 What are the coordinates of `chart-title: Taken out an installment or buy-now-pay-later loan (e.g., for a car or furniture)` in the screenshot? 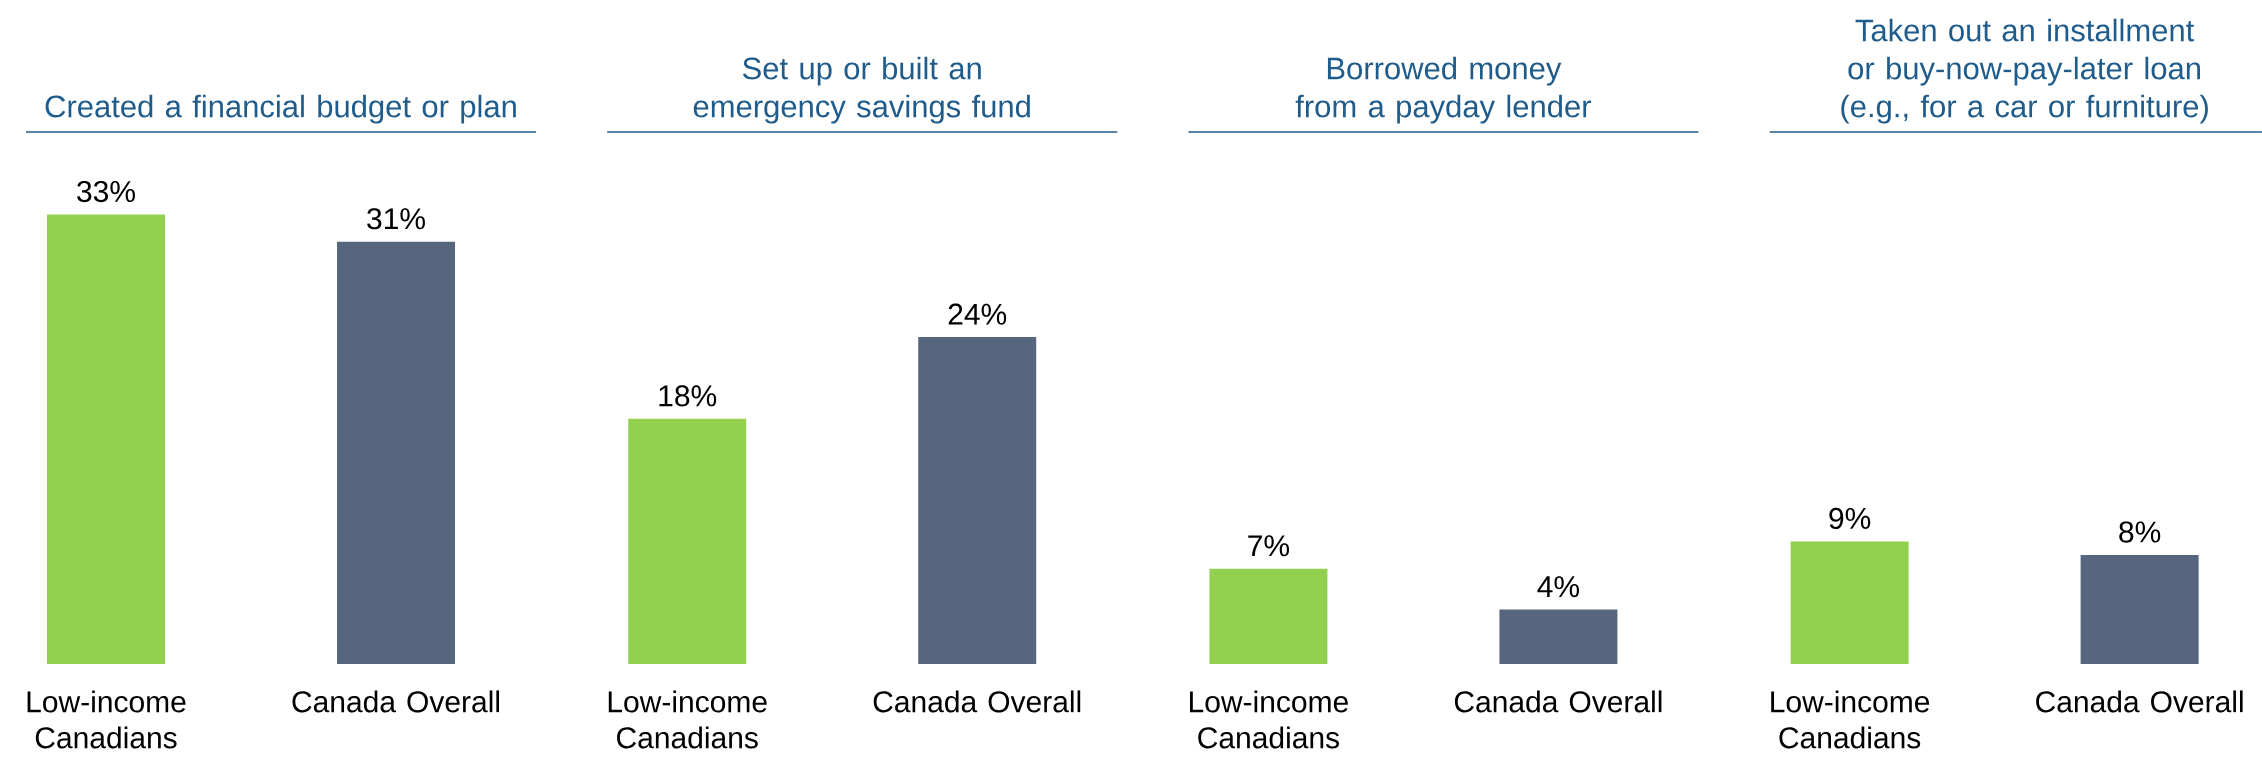 It's located at (2024, 71).